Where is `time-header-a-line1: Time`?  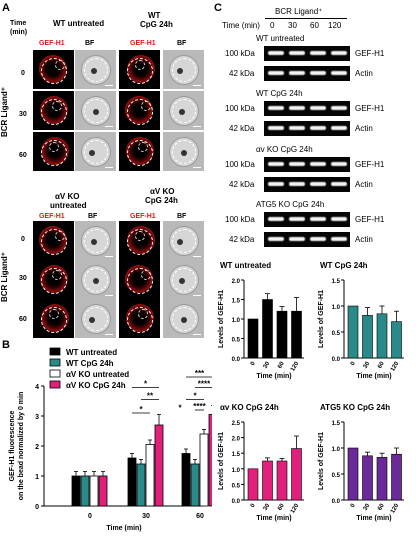
time-header-a-line1: Time is located at coordinates (18, 23).